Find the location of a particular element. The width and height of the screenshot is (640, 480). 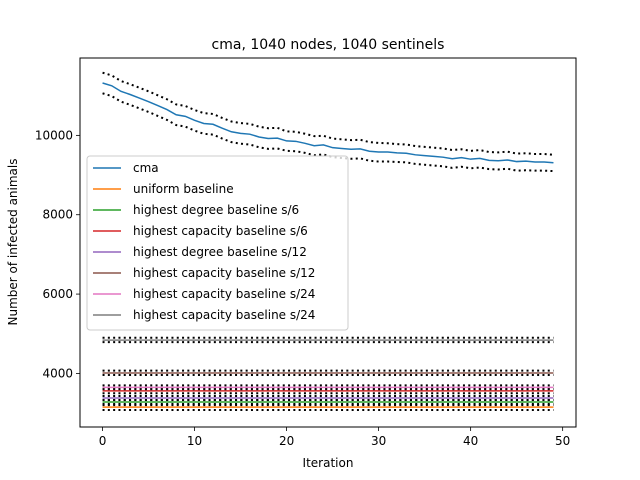

legend-label: highest degree baseline s/6 is located at coordinates (216, 210).